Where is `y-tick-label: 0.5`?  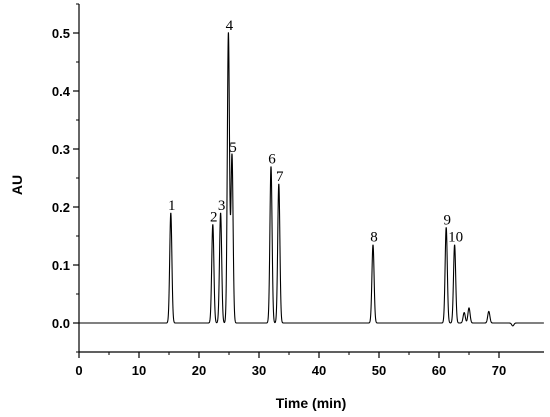
y-tick-label: 0.5 is located at coordinates (61, 33).